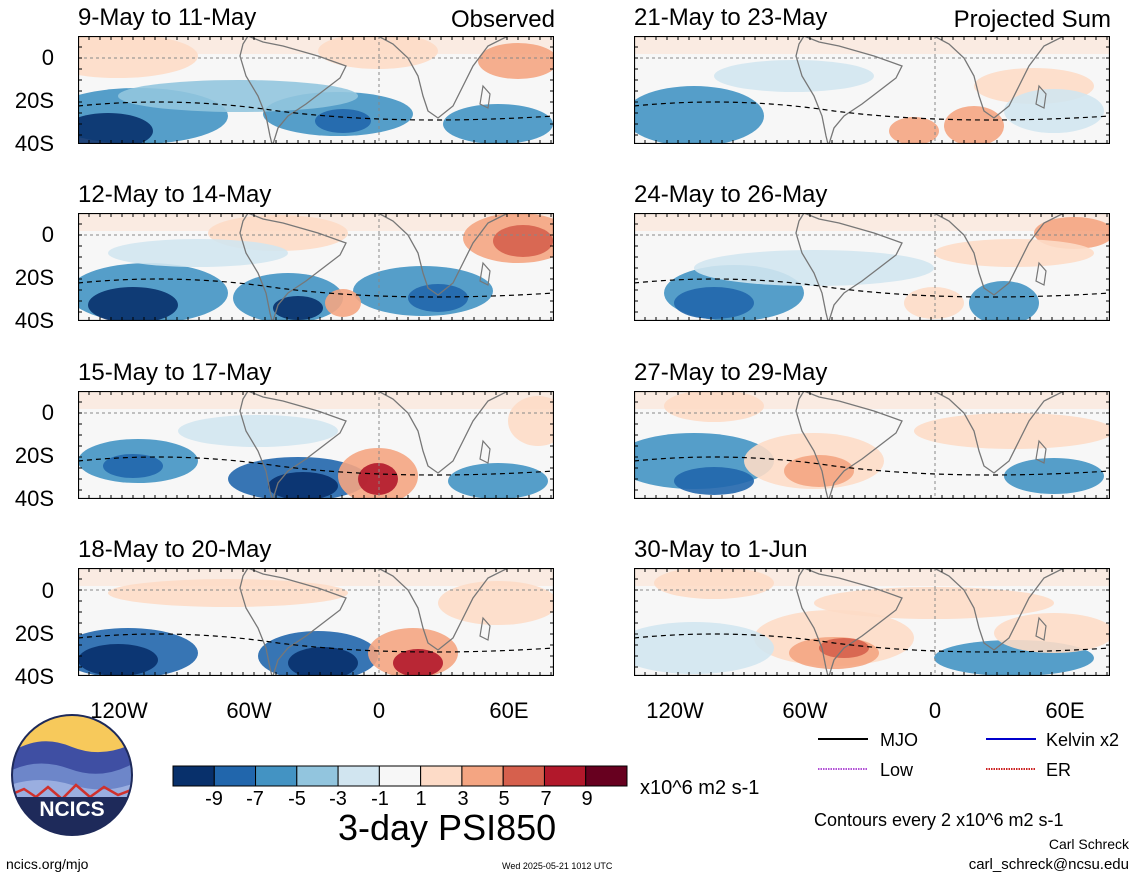 The width and height of the screenshot is (1135, 879). Describe the element at coordinates (255, 799) in the screenshot. I see `colorbar-tick: -7` at that location.